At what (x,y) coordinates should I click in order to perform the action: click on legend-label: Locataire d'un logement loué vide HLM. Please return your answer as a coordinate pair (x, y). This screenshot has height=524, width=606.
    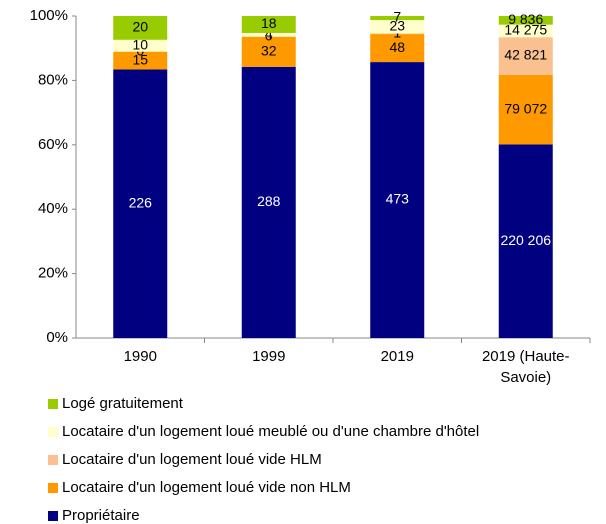
    Looking at the image, I should click on (192, 459).